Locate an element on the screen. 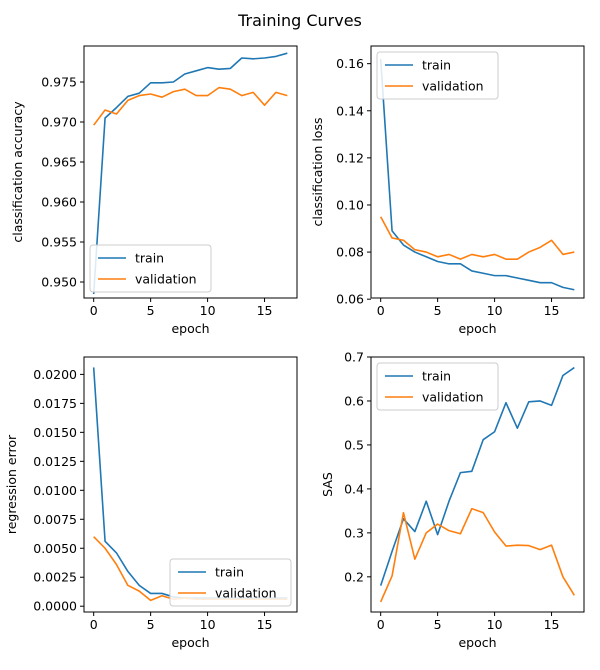 This screenshot has height=670, width=600. y-tick-label: 0.970 is located at coordinates (59, 122).